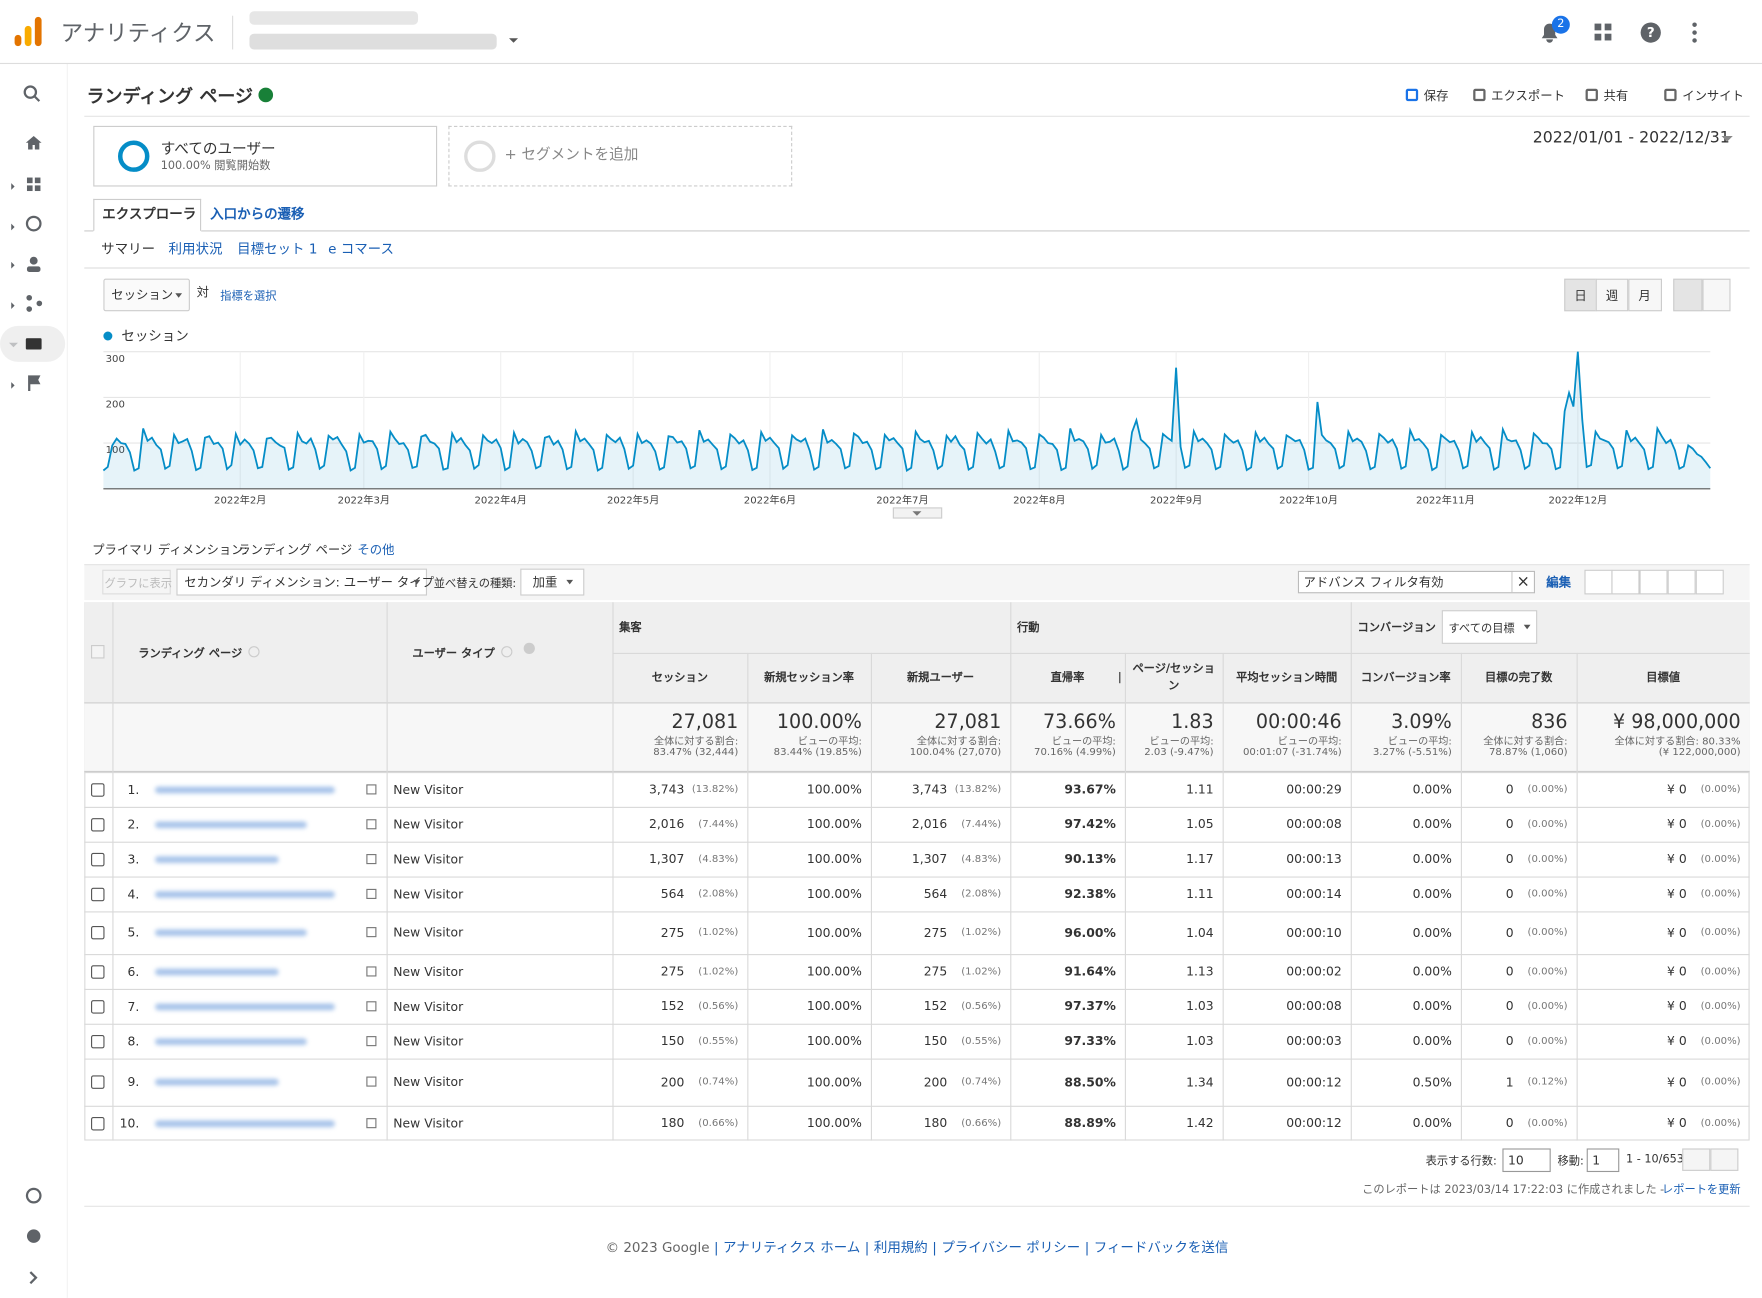 The image size is (1762, 1298). Describe the element at coordinates (1436, 96) in the screenshot. I see `action-button: 保存` at that location.